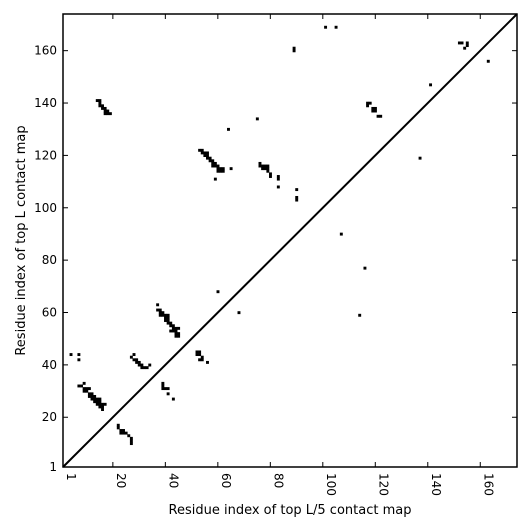 The height and width of the screenshot is (531, 531). Describe the element at coordinates (21, 240) in the screenshot. I see `y-axis-label: Residue index of top L contact map` at that location.